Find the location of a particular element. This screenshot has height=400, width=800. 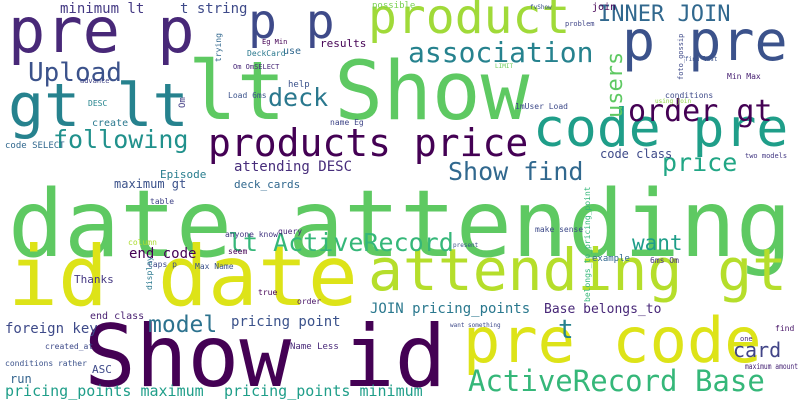

word: Caps p is located at coordinates (162, 264).